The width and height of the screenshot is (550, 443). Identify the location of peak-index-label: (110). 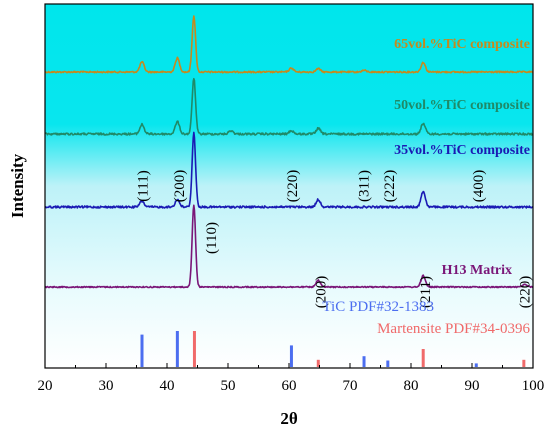
(212, 238).